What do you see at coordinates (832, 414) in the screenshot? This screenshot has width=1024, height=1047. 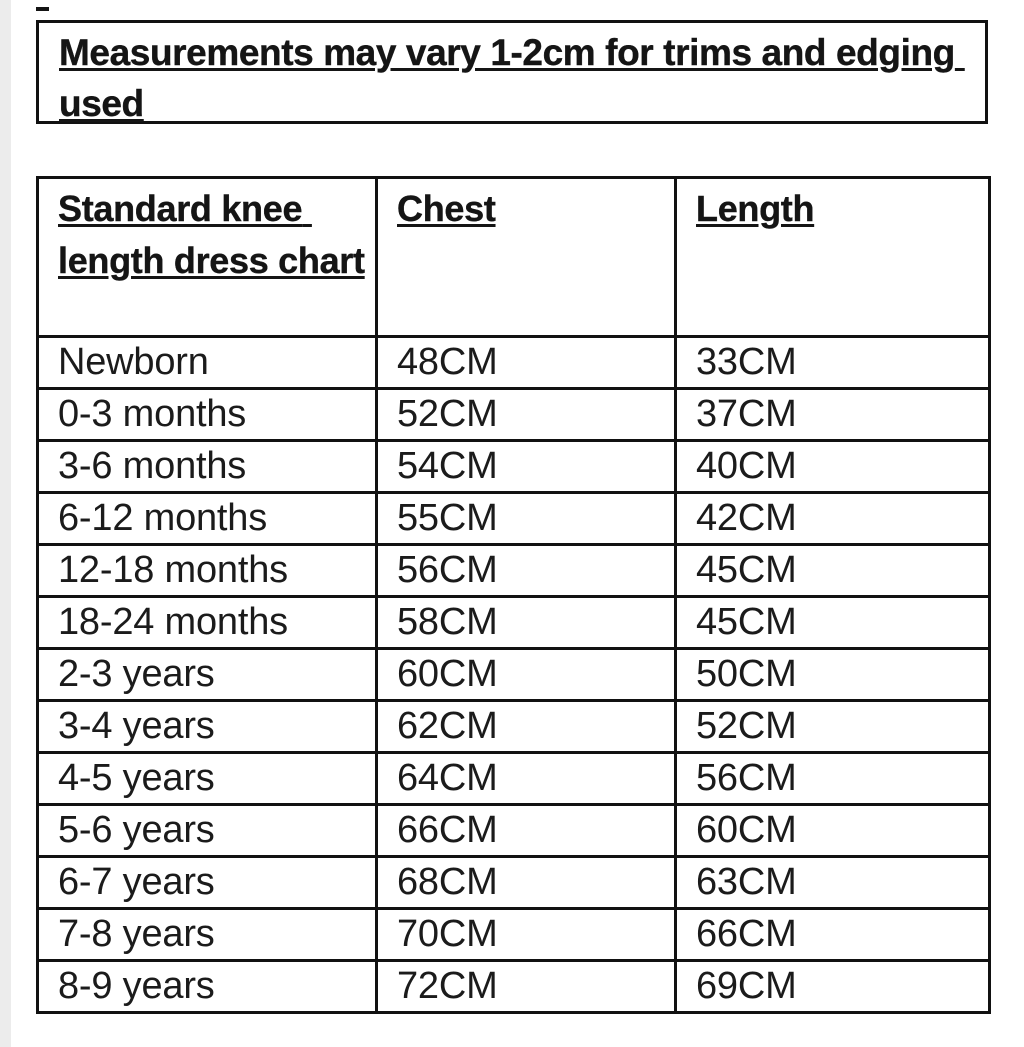 I see `cell-length: 37CM` at bounding box center [832, 414].